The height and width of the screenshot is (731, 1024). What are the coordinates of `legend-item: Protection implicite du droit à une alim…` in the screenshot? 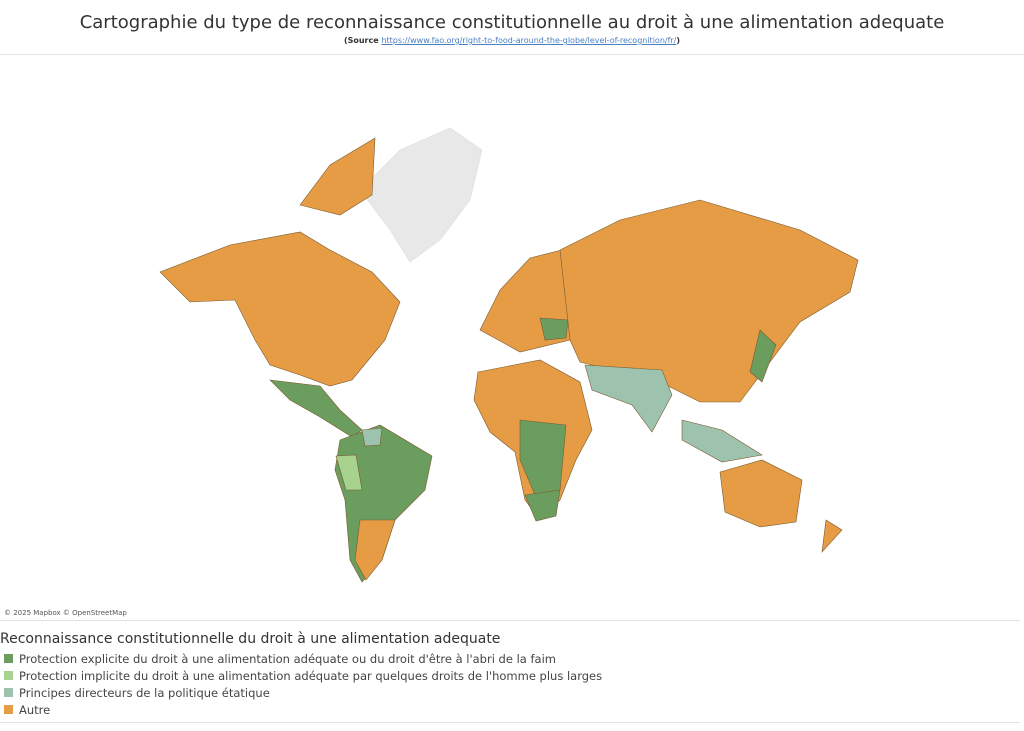 It's located at (510, 675).